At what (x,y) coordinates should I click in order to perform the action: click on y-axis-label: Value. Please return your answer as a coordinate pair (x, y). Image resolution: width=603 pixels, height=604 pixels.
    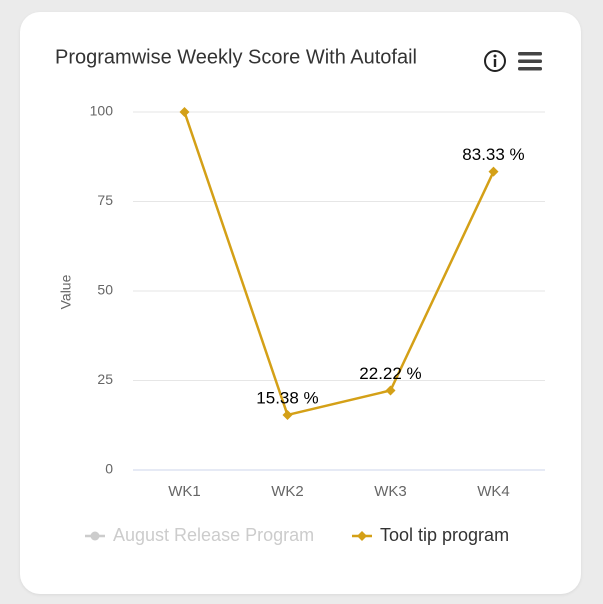
    Looking at the image, I should click on (66, 291).